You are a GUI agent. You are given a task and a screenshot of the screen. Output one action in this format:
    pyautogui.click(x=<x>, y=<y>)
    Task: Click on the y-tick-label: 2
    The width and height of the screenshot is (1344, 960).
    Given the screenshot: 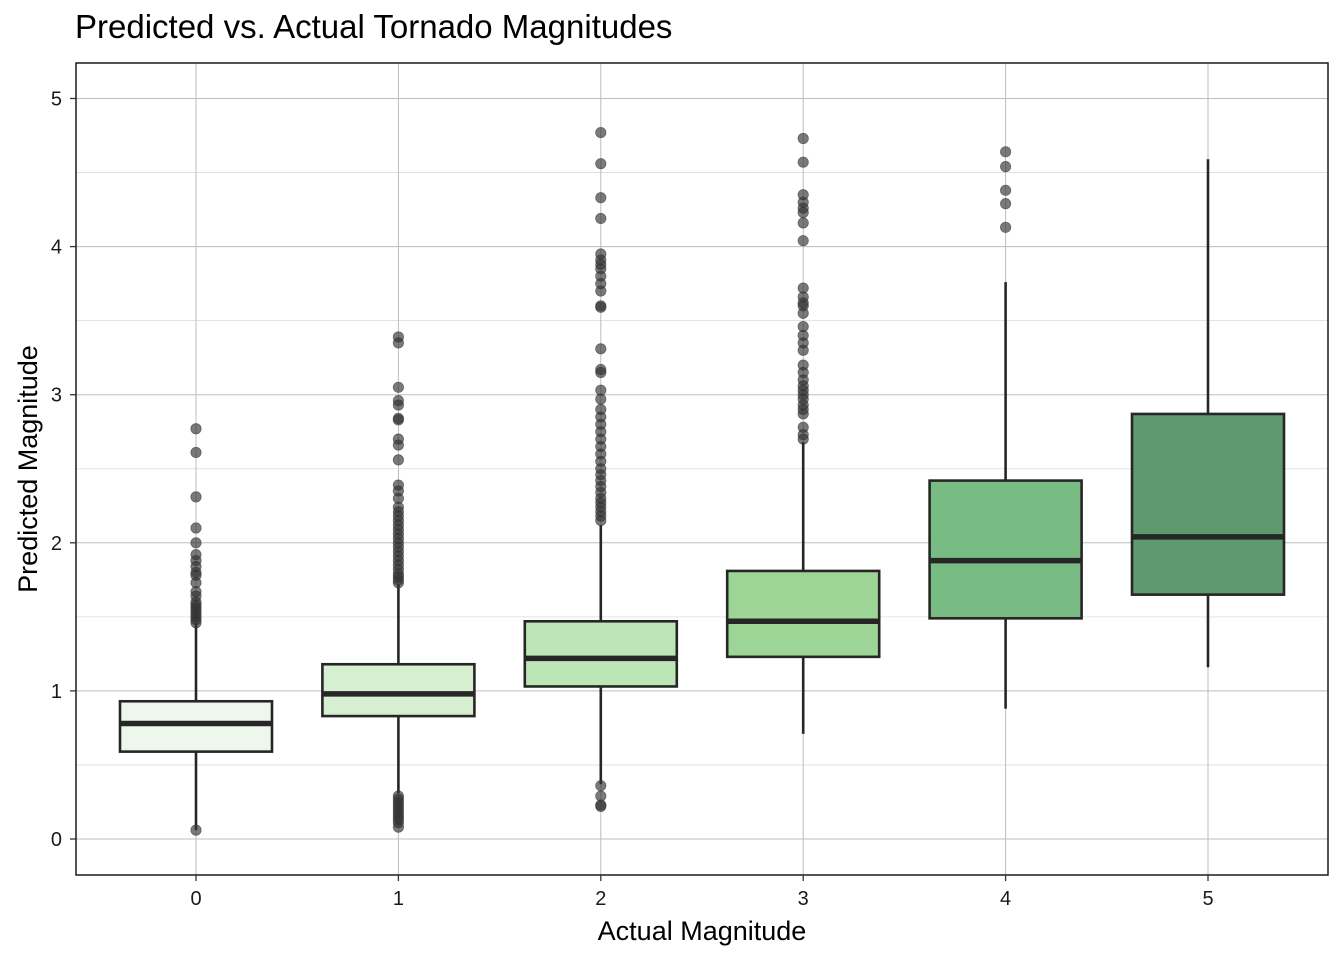 What is the action you would take?
    pyautogui.click(x=56, y=544)
    